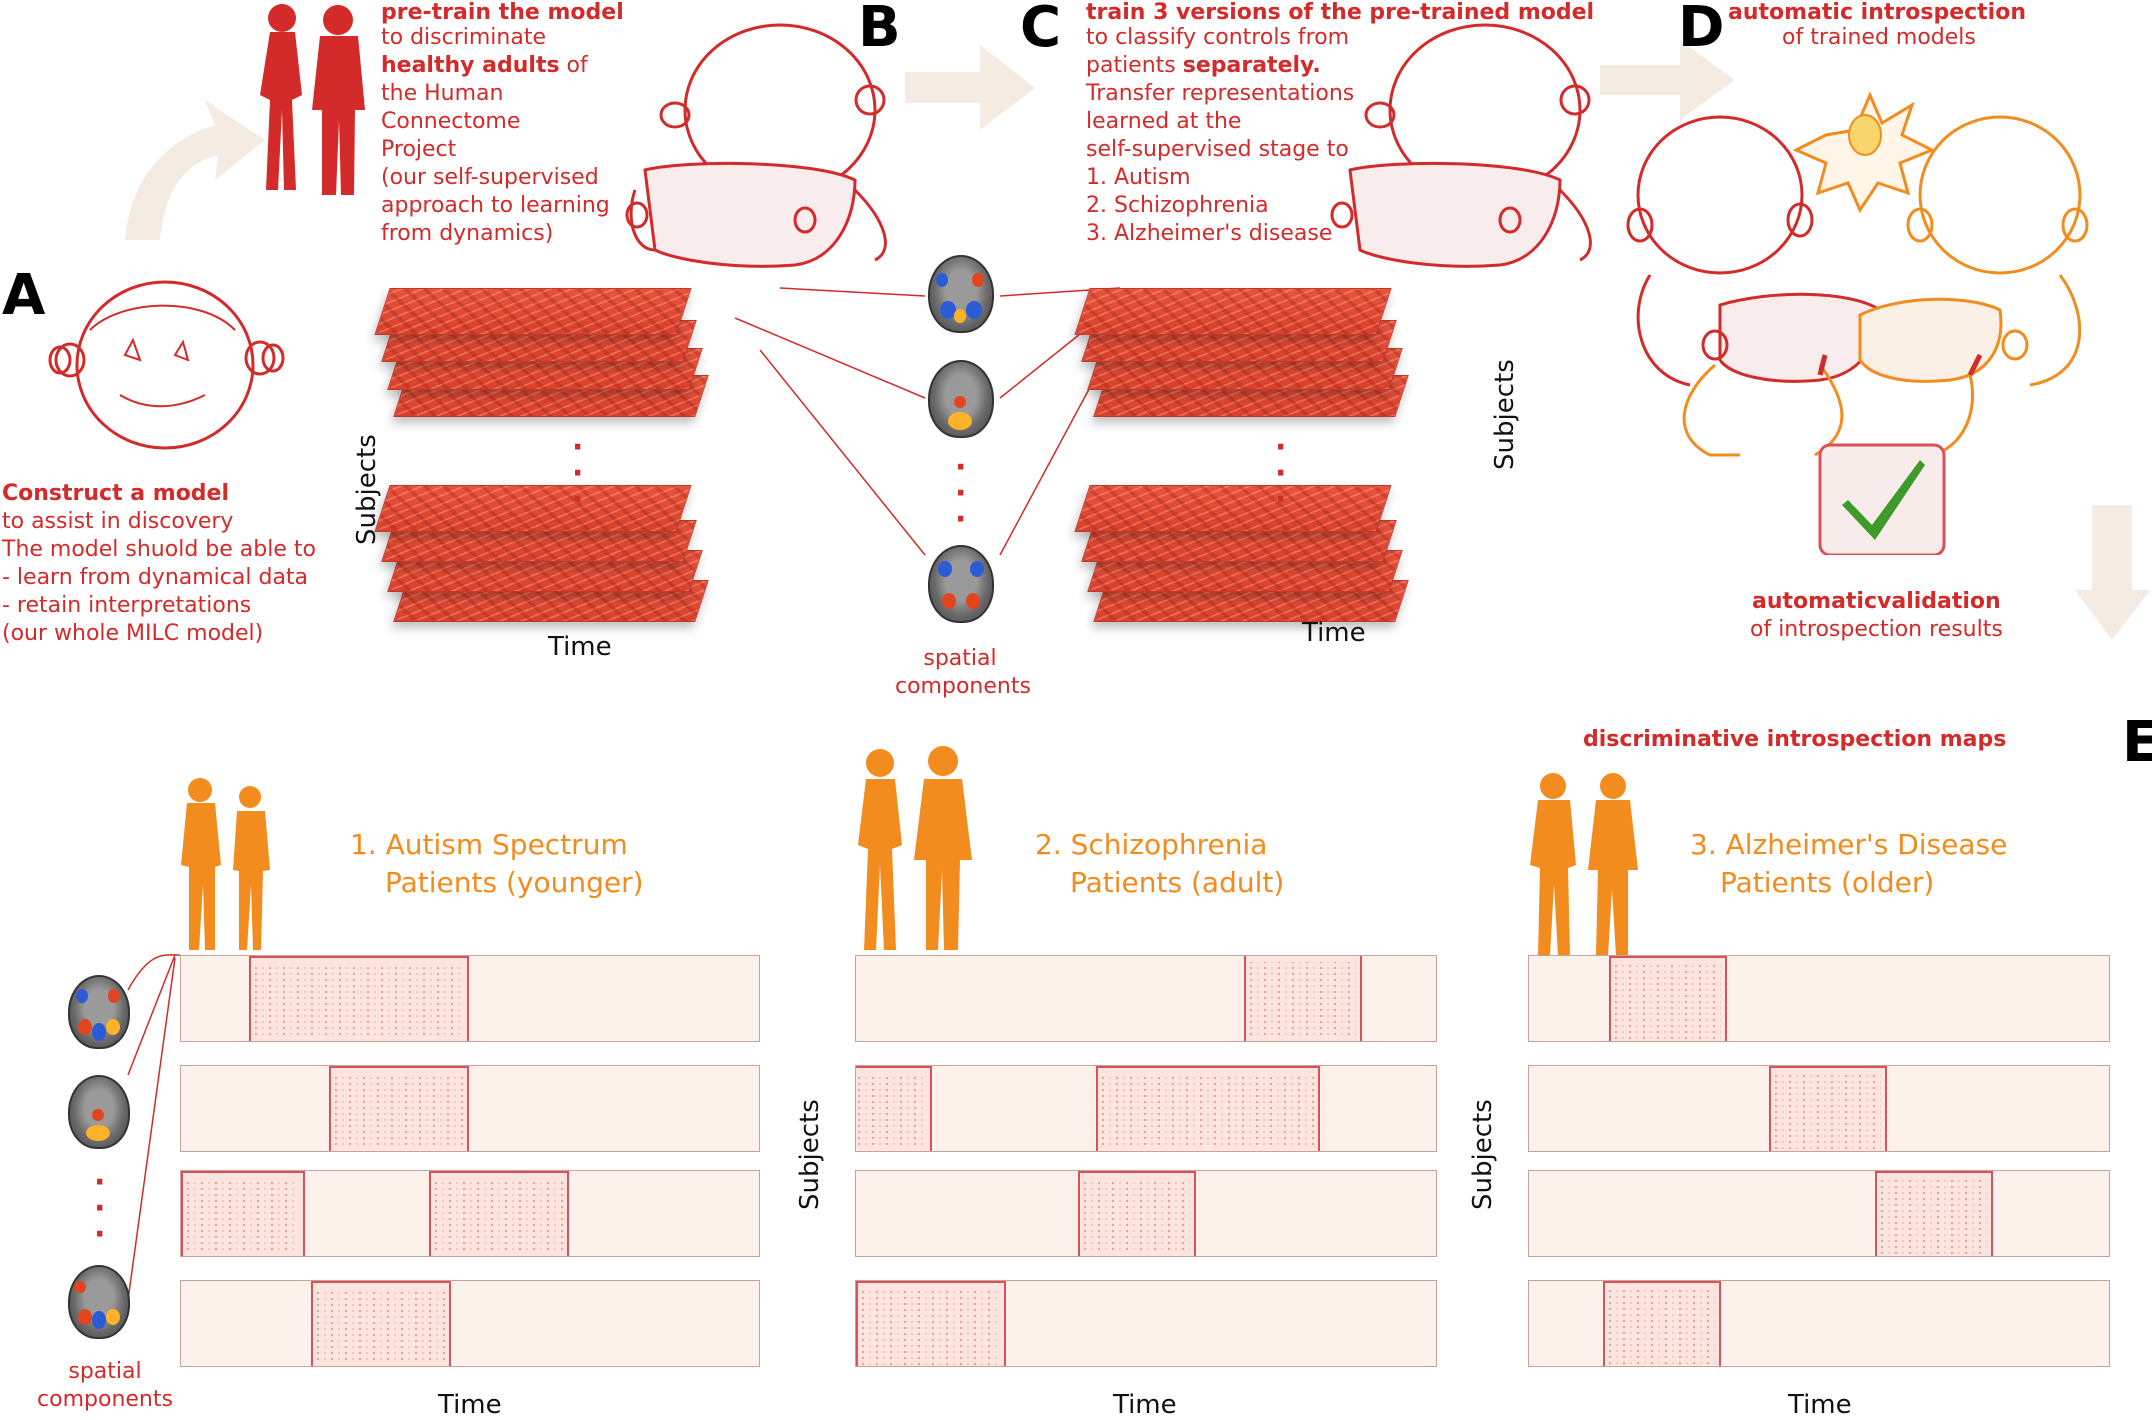  Describe the element at coordinates (1164, 121) in the screenshot. I see `panel-c-line: learned at the` at that location.